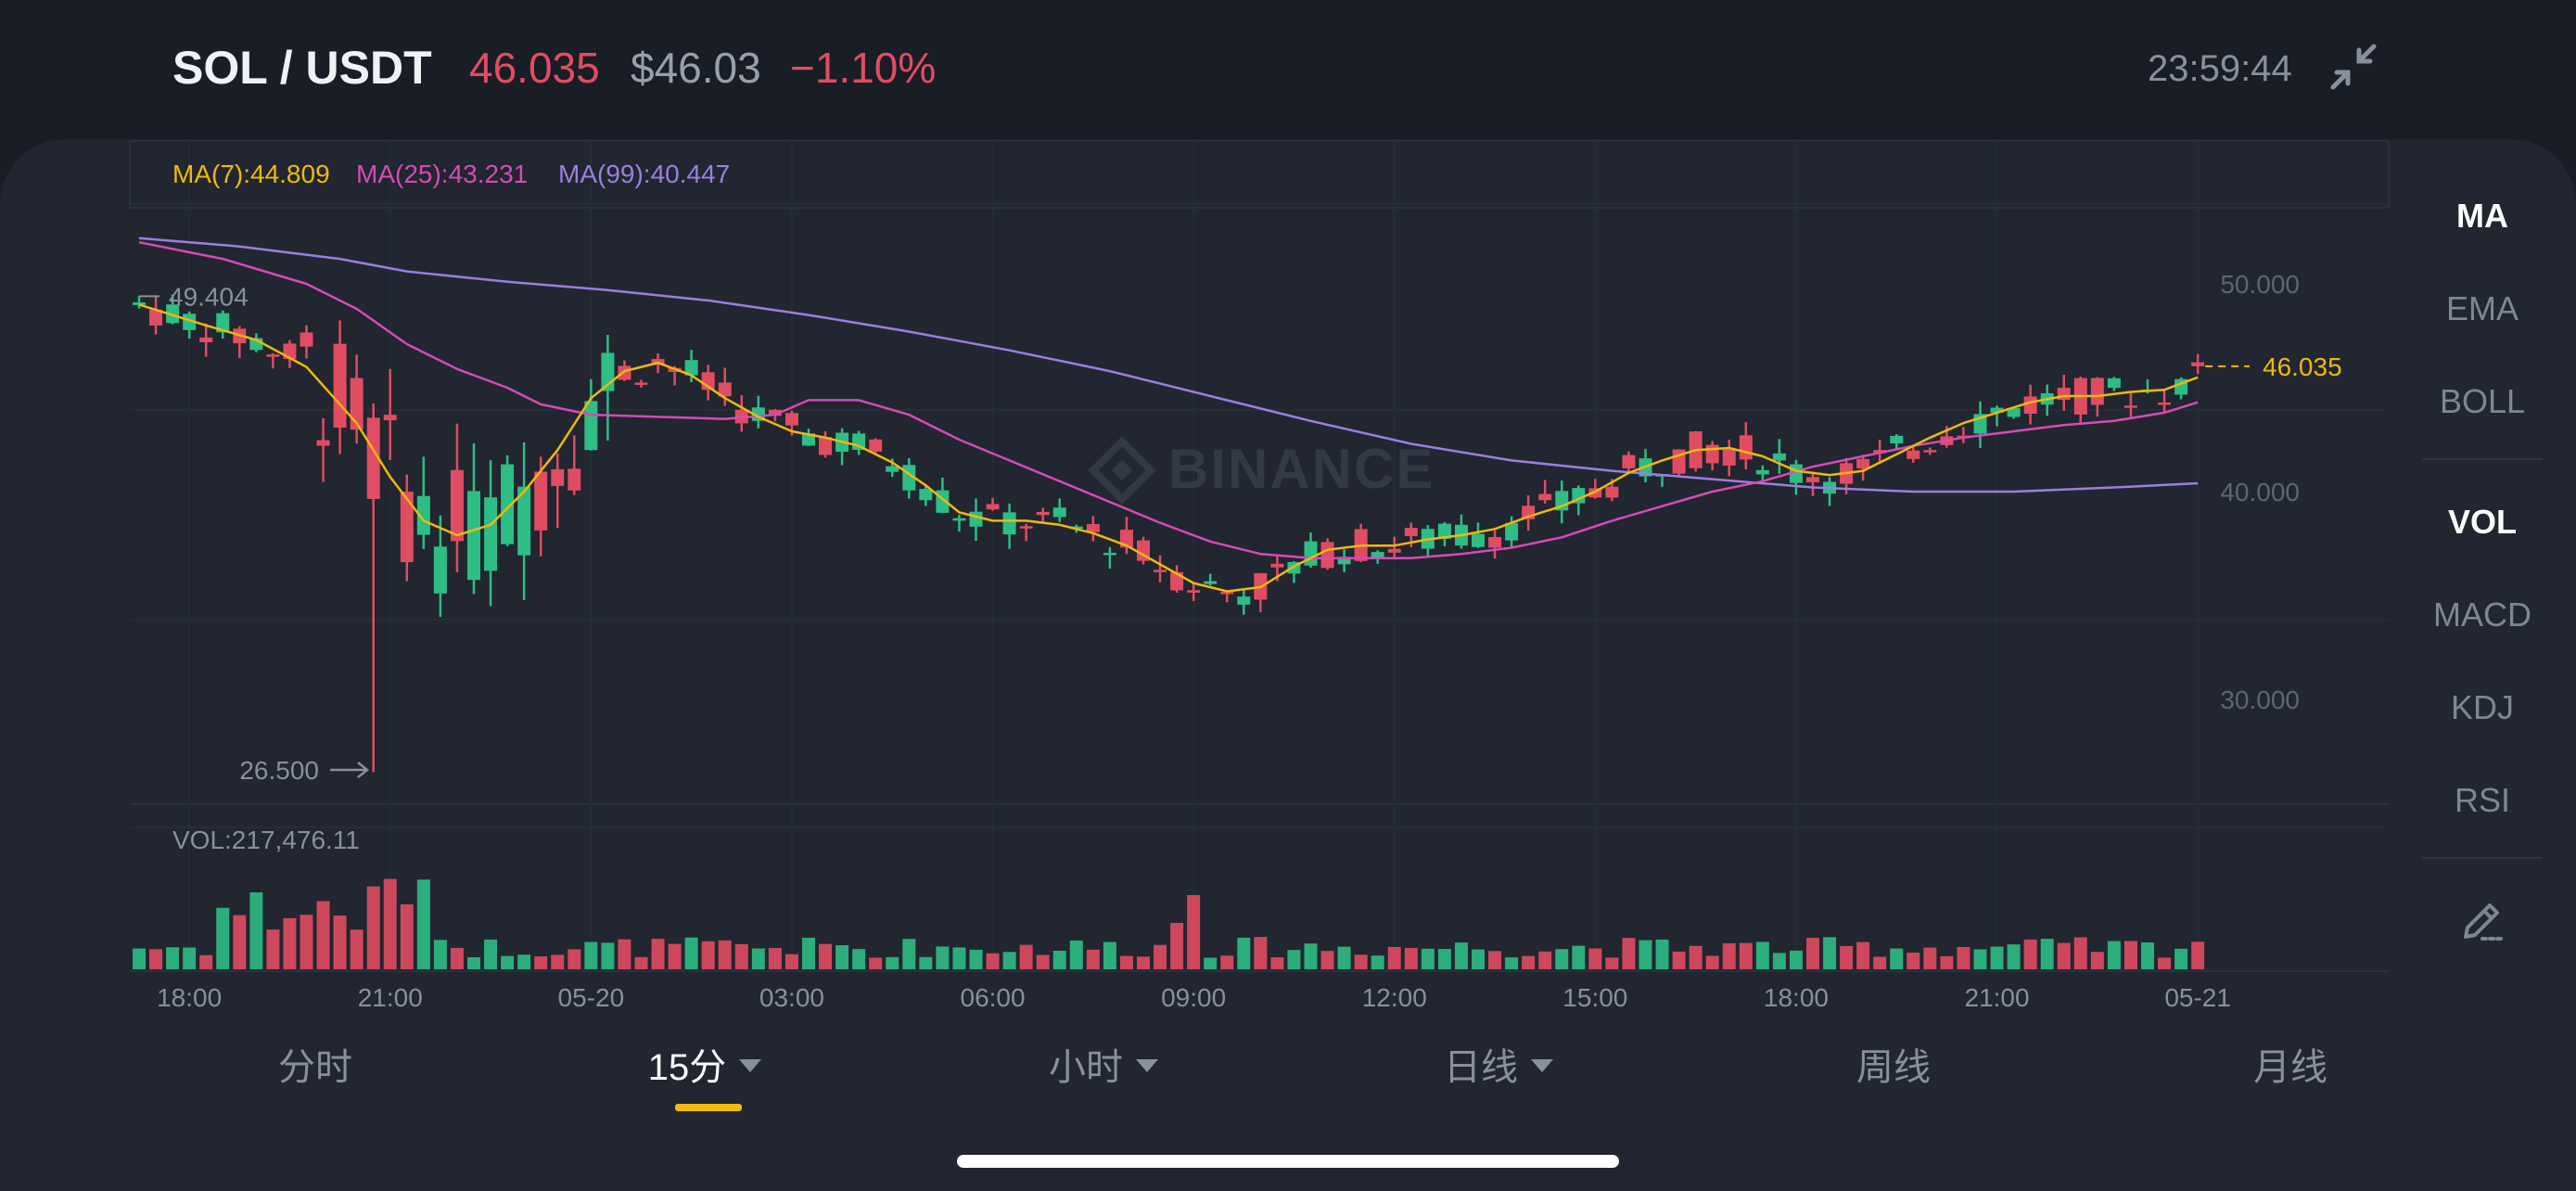  What do you see at coordinates (279, 770) in the screenshot?
I see `low-price-marker: 26.500` at bounding box center [279, 770].